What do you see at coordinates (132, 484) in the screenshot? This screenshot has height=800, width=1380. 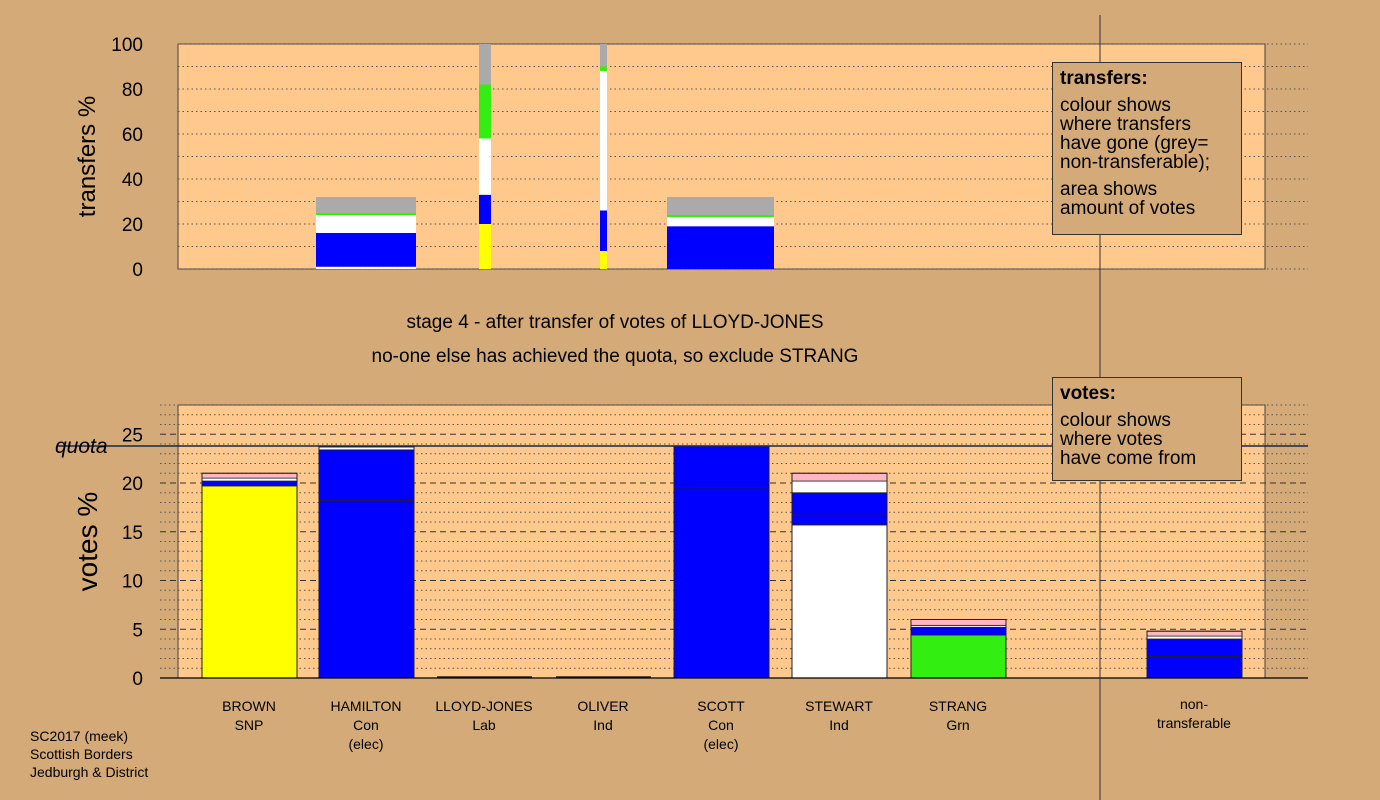 I see `votes-y-tick-label: 20` at bounding box center [132, 484].